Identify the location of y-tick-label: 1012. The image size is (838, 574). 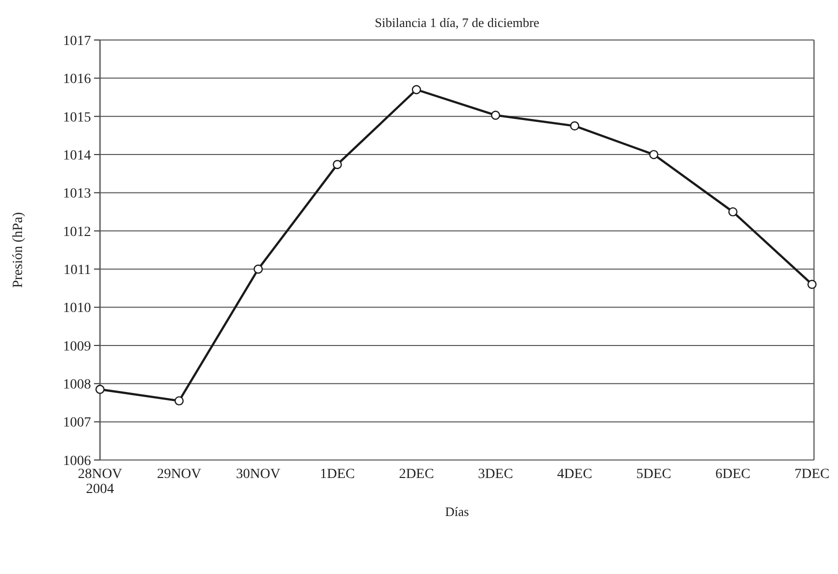
(77, 232).